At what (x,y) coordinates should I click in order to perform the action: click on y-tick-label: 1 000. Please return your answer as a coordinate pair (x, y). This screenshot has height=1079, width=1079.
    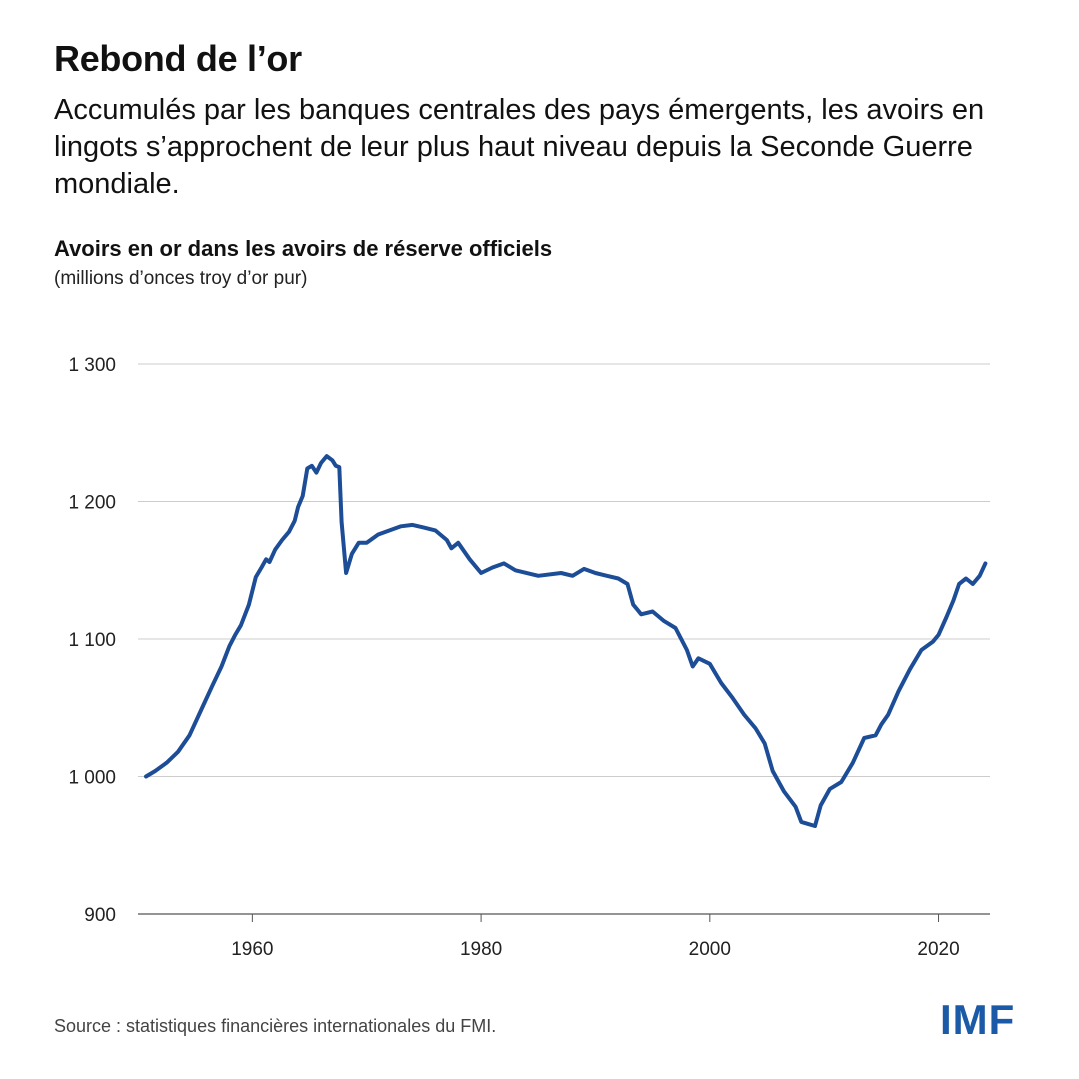
    Looking at the image, I should click on (92, 778).